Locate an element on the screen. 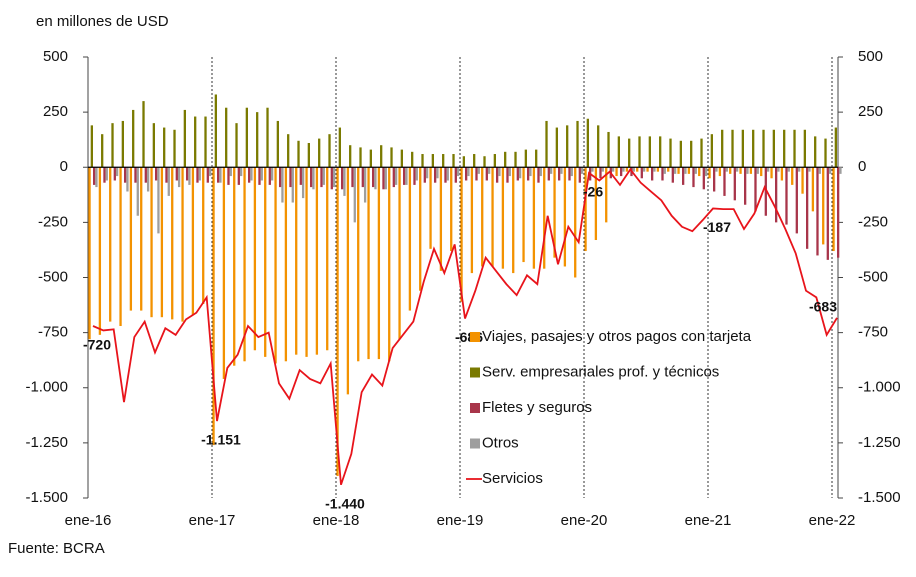 The height and width of the screenshot is (577, 916). y2-tick-label: -750 is located at coordinates (873, 332).